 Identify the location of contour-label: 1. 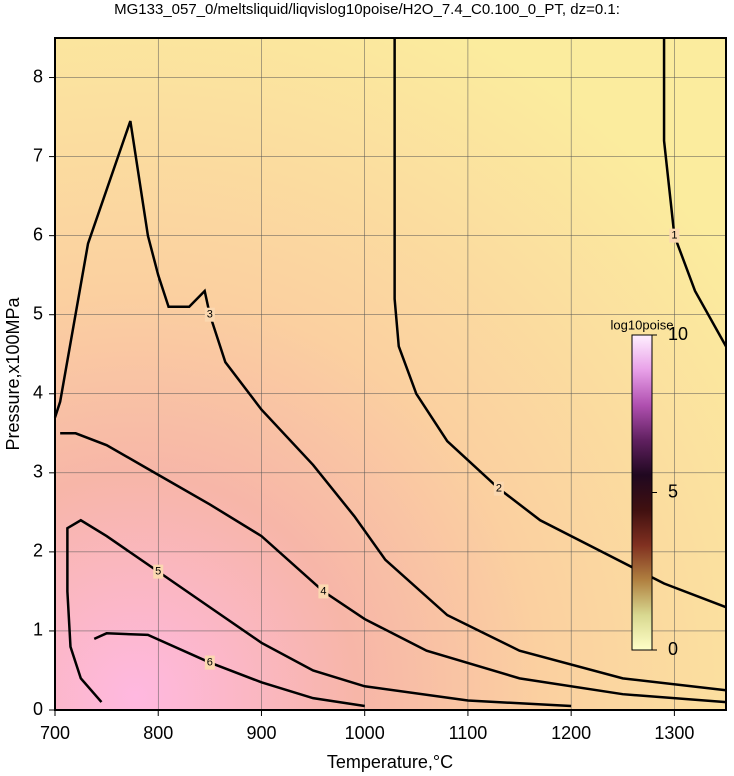
(674, 236).